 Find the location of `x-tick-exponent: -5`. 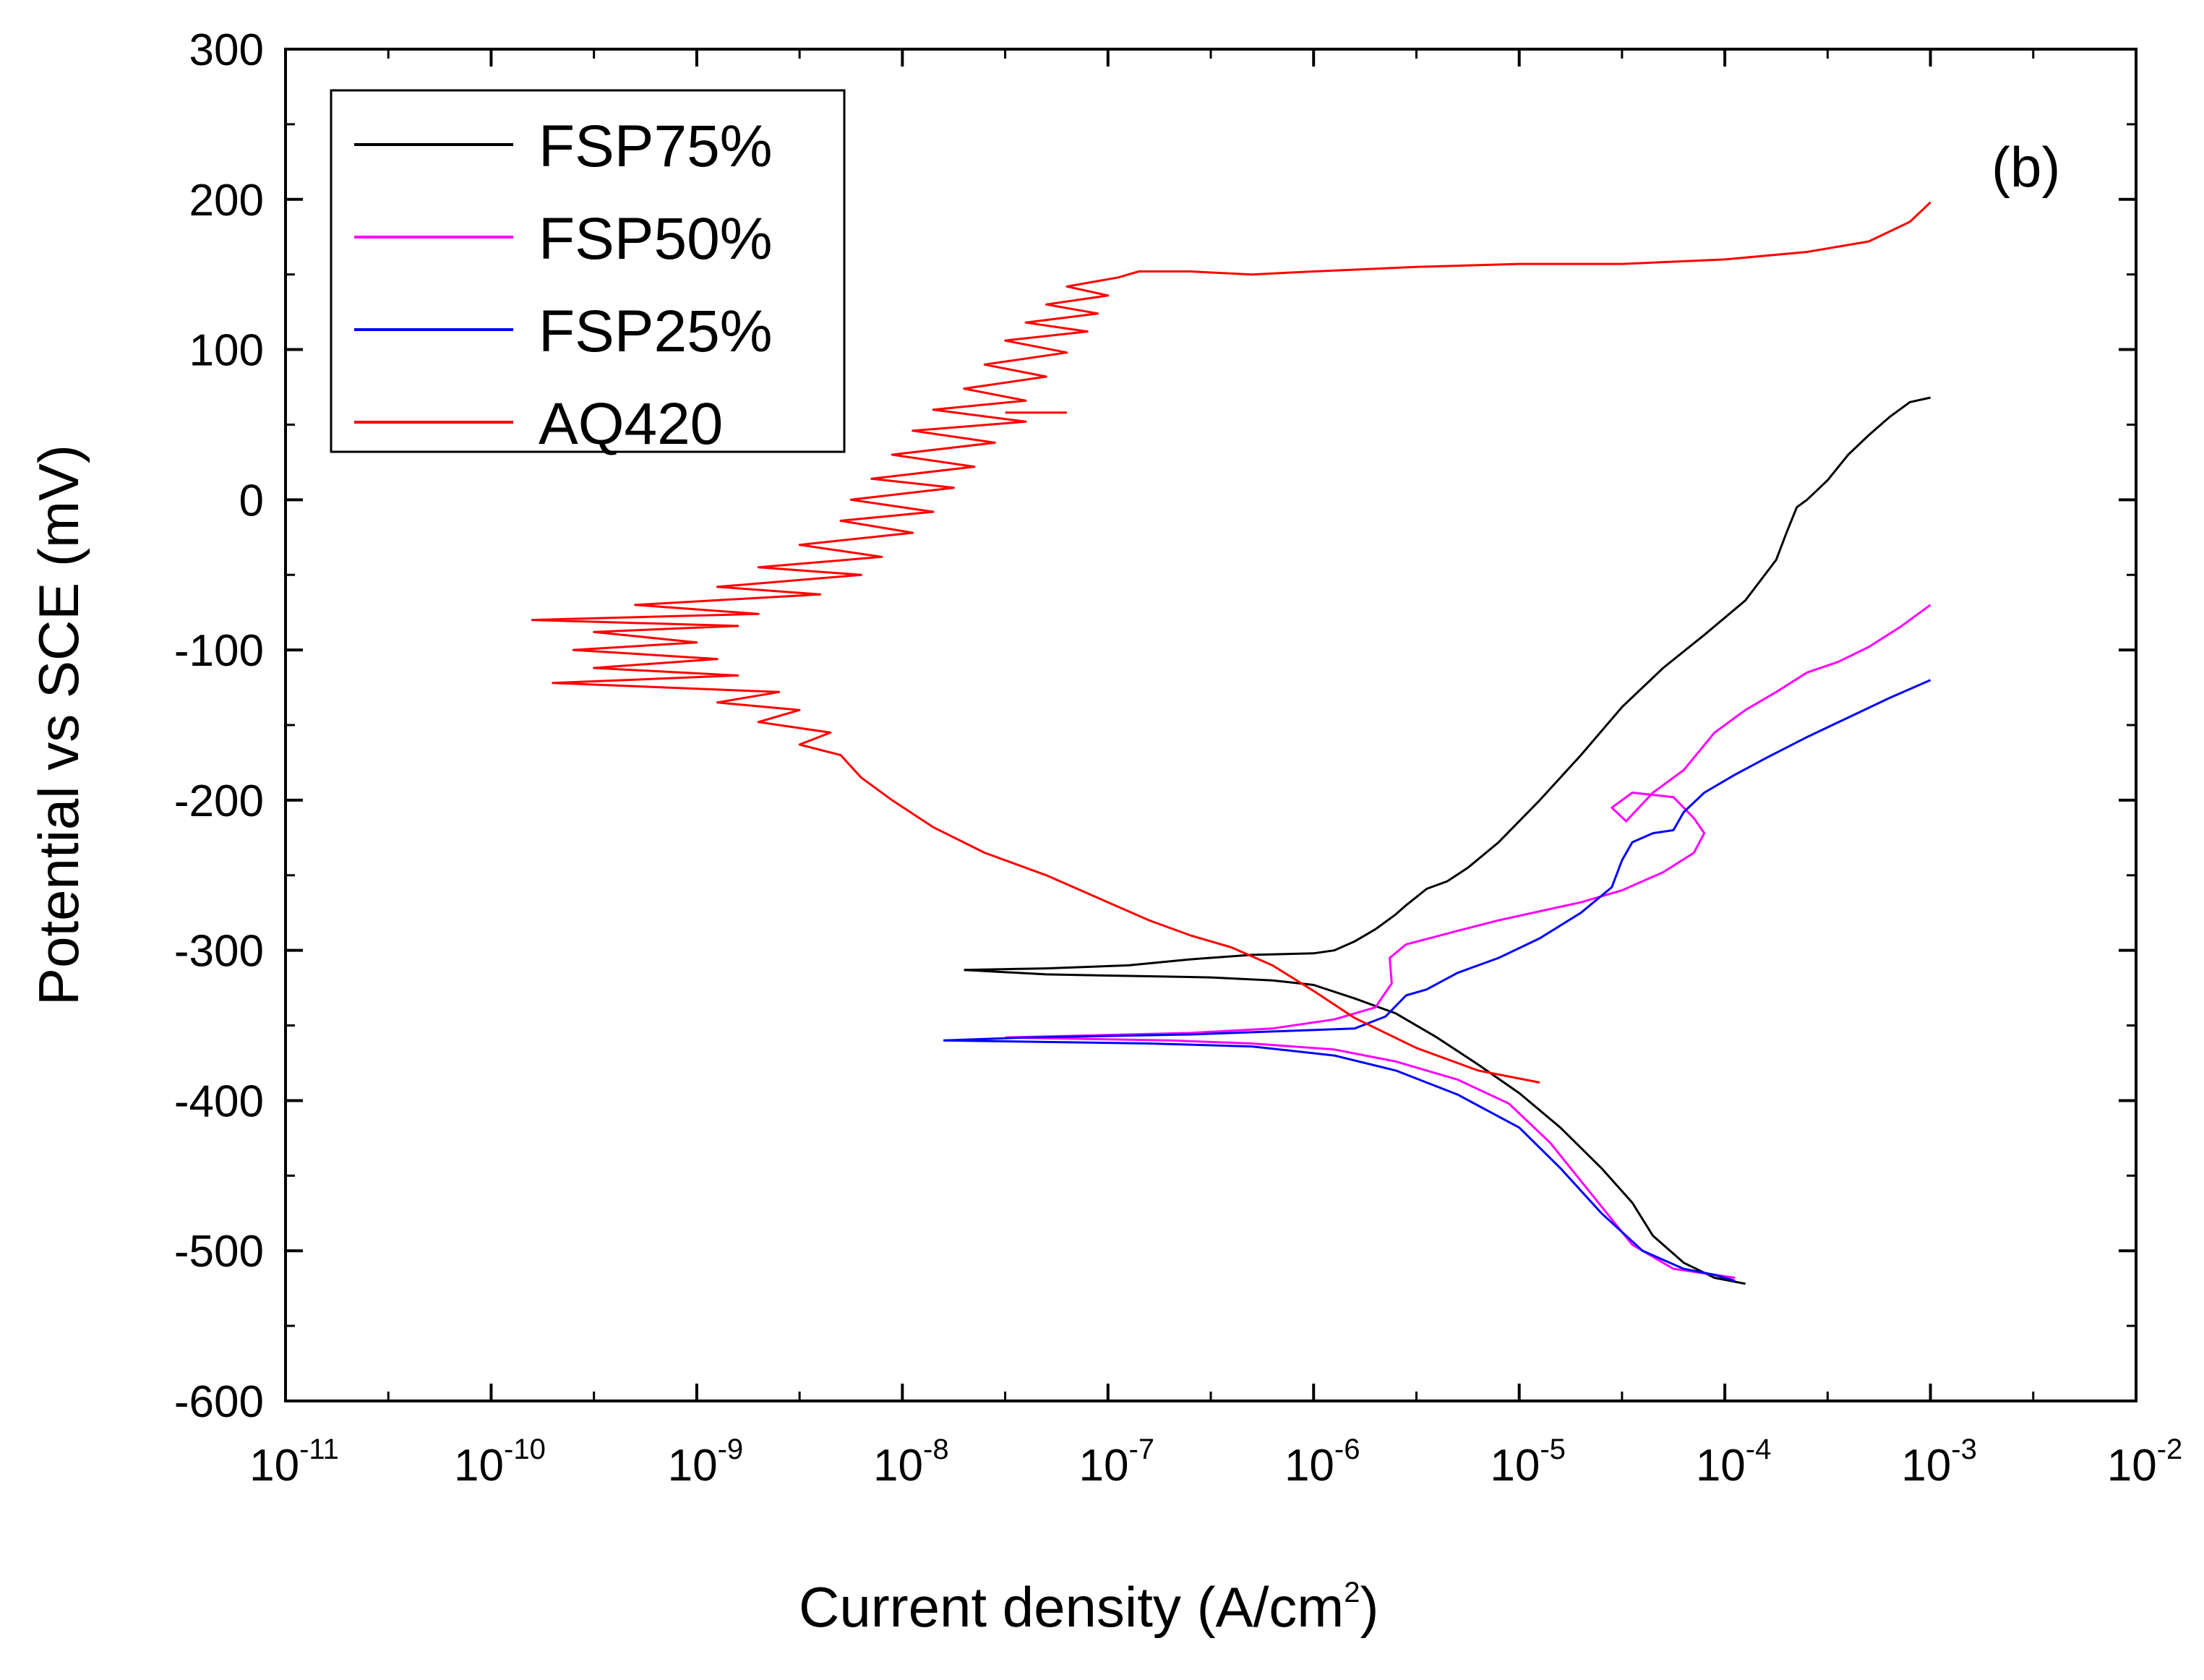

x-tick-exponent: -5 is located at coordinates (1553, 1449).